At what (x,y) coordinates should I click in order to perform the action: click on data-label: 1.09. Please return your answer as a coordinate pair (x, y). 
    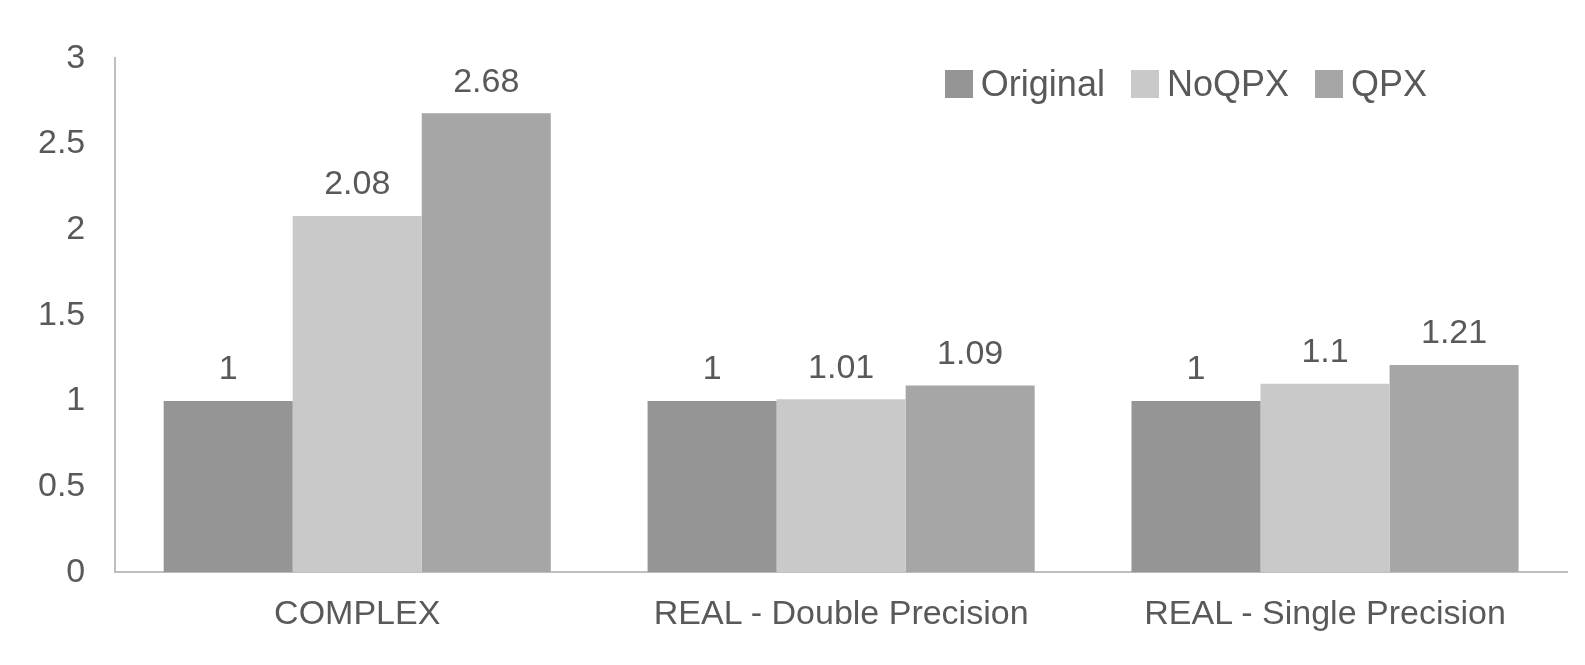
    Looking at the image, I should click on (970, 351).